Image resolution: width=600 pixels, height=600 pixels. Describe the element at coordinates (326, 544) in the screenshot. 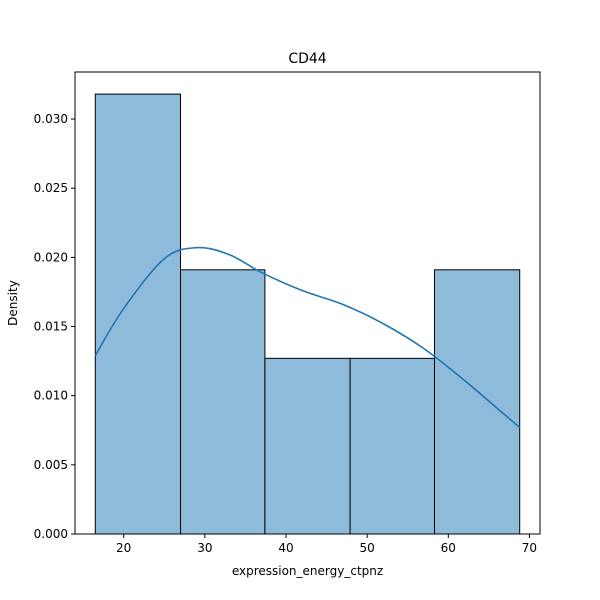

I see `x-axis-ticks: 20 30 40 50 60 70` at that location.